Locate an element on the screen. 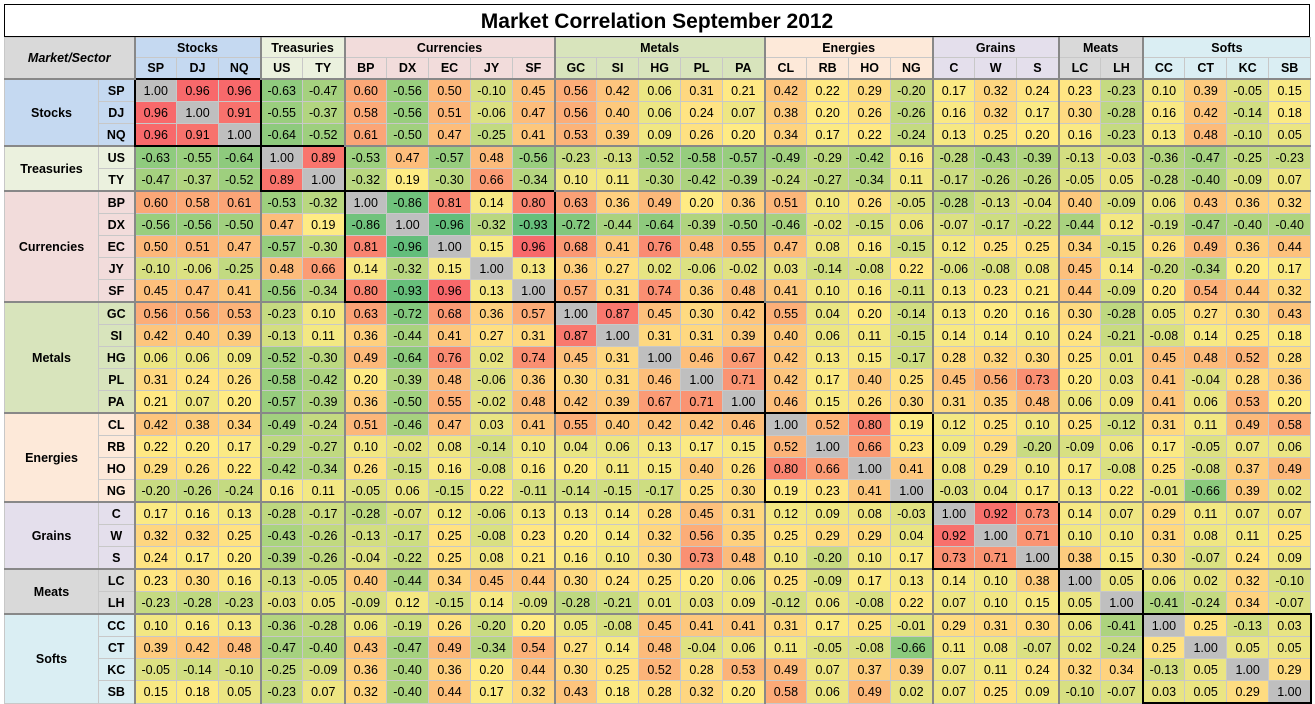 This screenshot has height=704, width=1315. row-header-lc: LC is located at coordinates (116, 580).